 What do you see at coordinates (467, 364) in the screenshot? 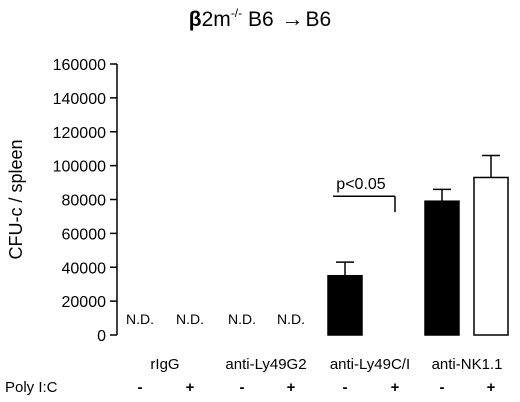
I see `group-label: anti-NK1.1` at bounding box center [467, 364].